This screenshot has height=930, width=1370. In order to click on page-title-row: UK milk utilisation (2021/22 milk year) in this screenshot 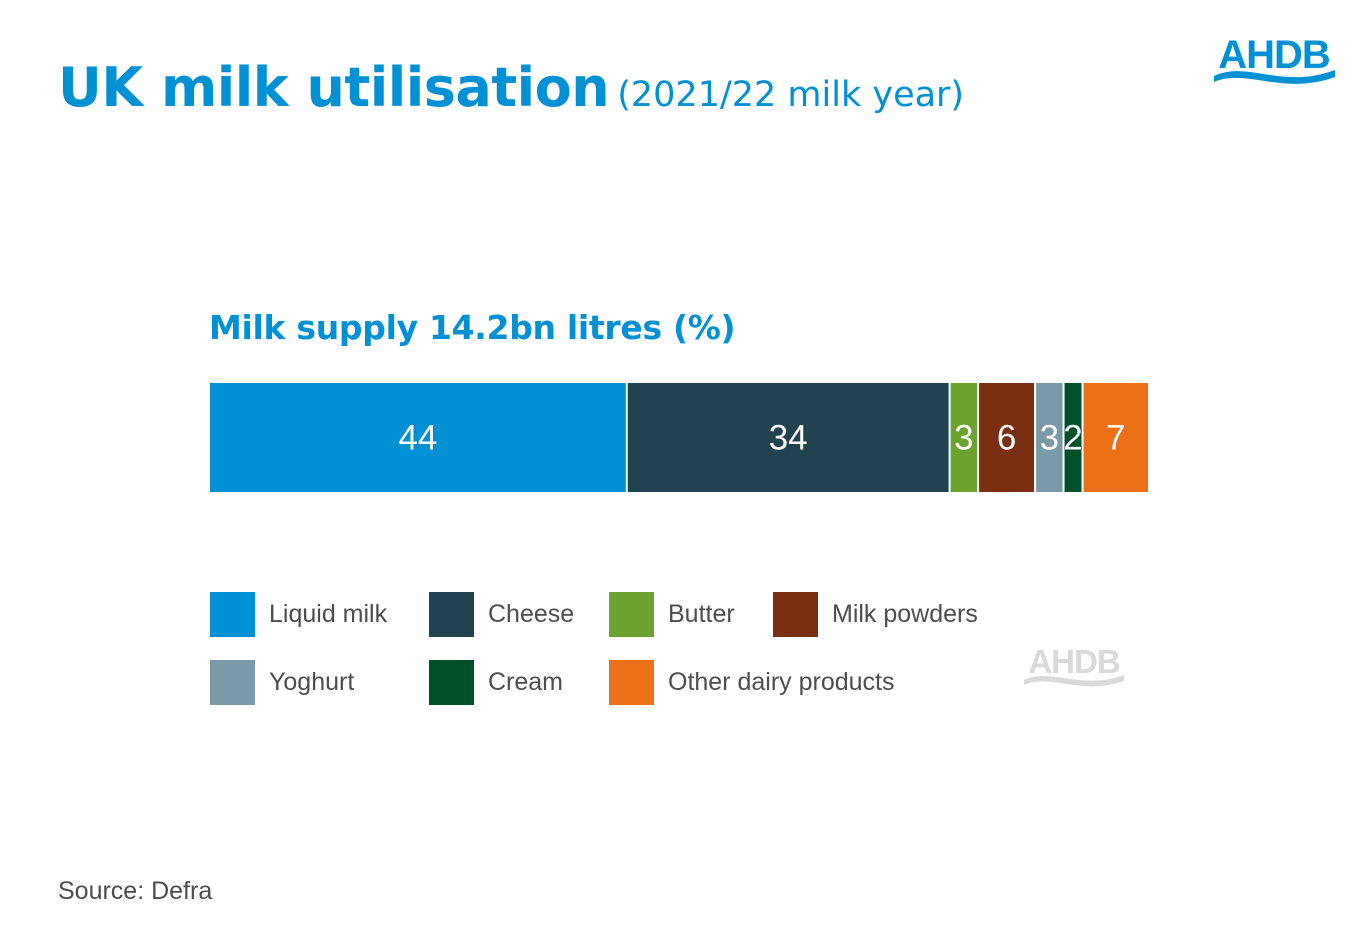, I will do `click(511, 87)`.